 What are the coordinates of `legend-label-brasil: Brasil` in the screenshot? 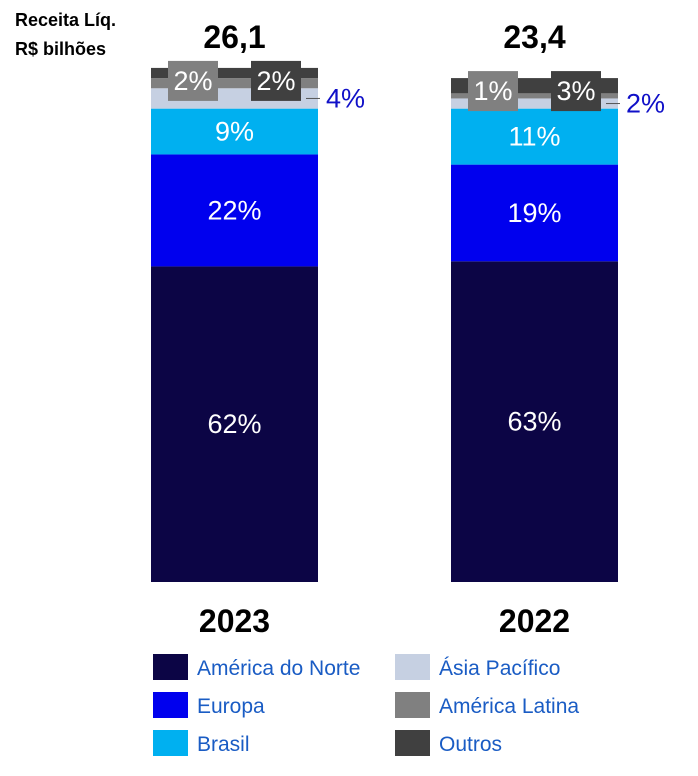 It's located at (223, 744).